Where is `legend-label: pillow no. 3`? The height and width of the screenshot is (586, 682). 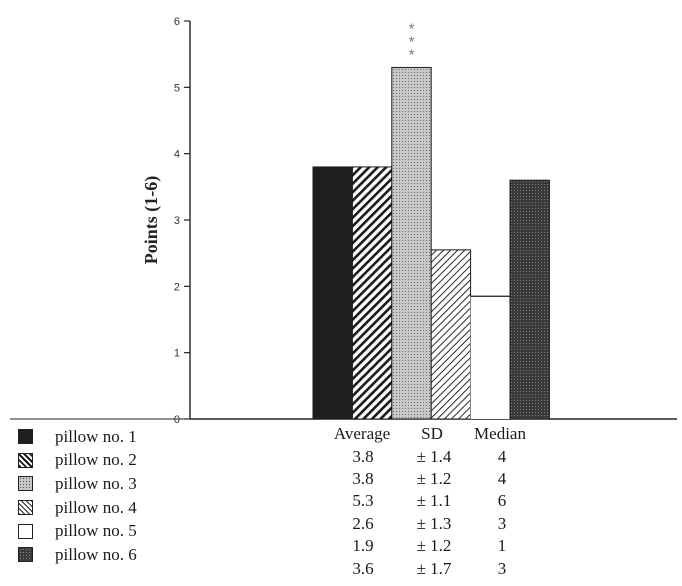 legend-label: pillow no. 3 is located at coordinates (96, 483).